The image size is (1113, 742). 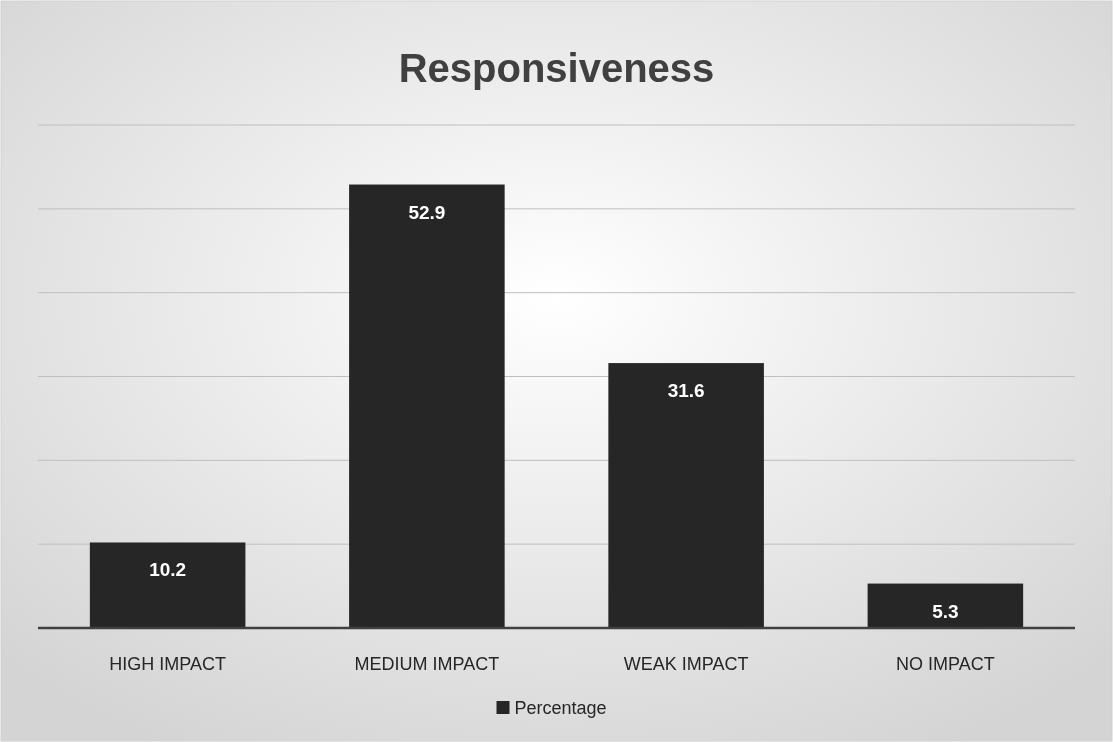 What do you see at coordinates (686, 391) in the screenshot?
I see `data-label: 31.6` at bounding box center [686, 391].